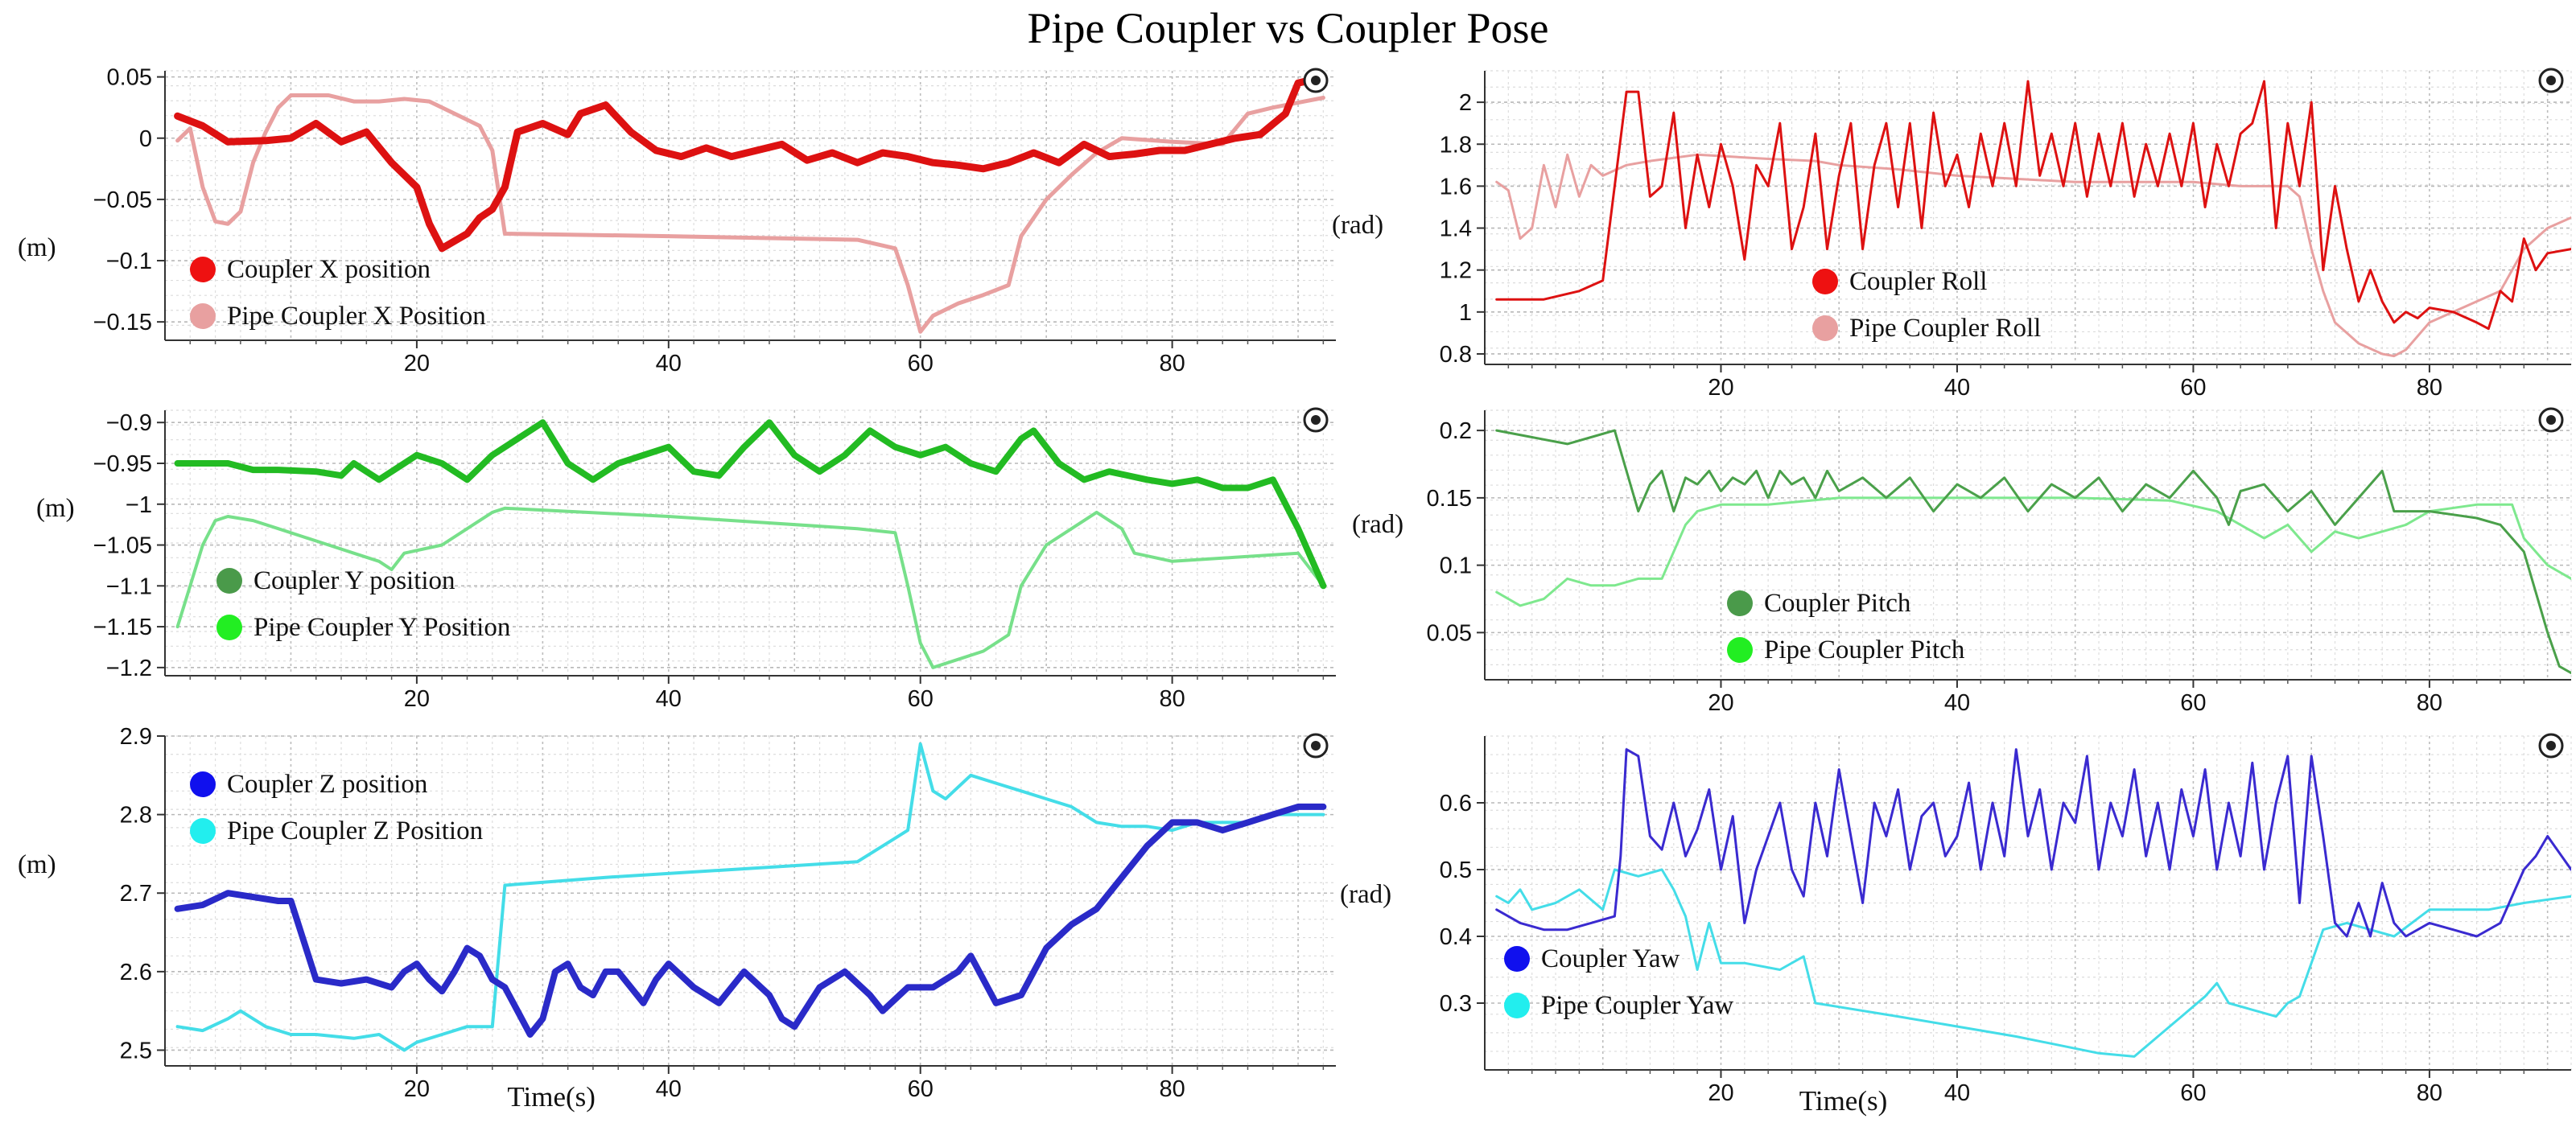 The width and height of the screenshot is (2576, 1127). What do you see at coordinates (129, 586) in the screenshot?
I see `y-tick-label: −1.1` at bounding box center [129, 586].